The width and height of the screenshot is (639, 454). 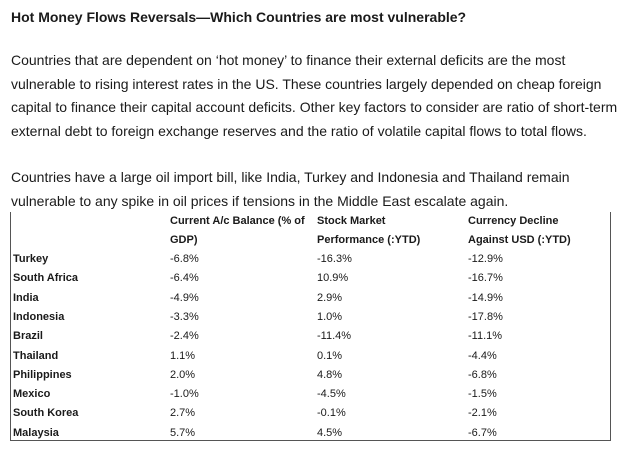 What do you see at coordinates (485, 316) in the screenshot?
I see `table-cell-currency: -17.8%` at bounding box center [485, 316].